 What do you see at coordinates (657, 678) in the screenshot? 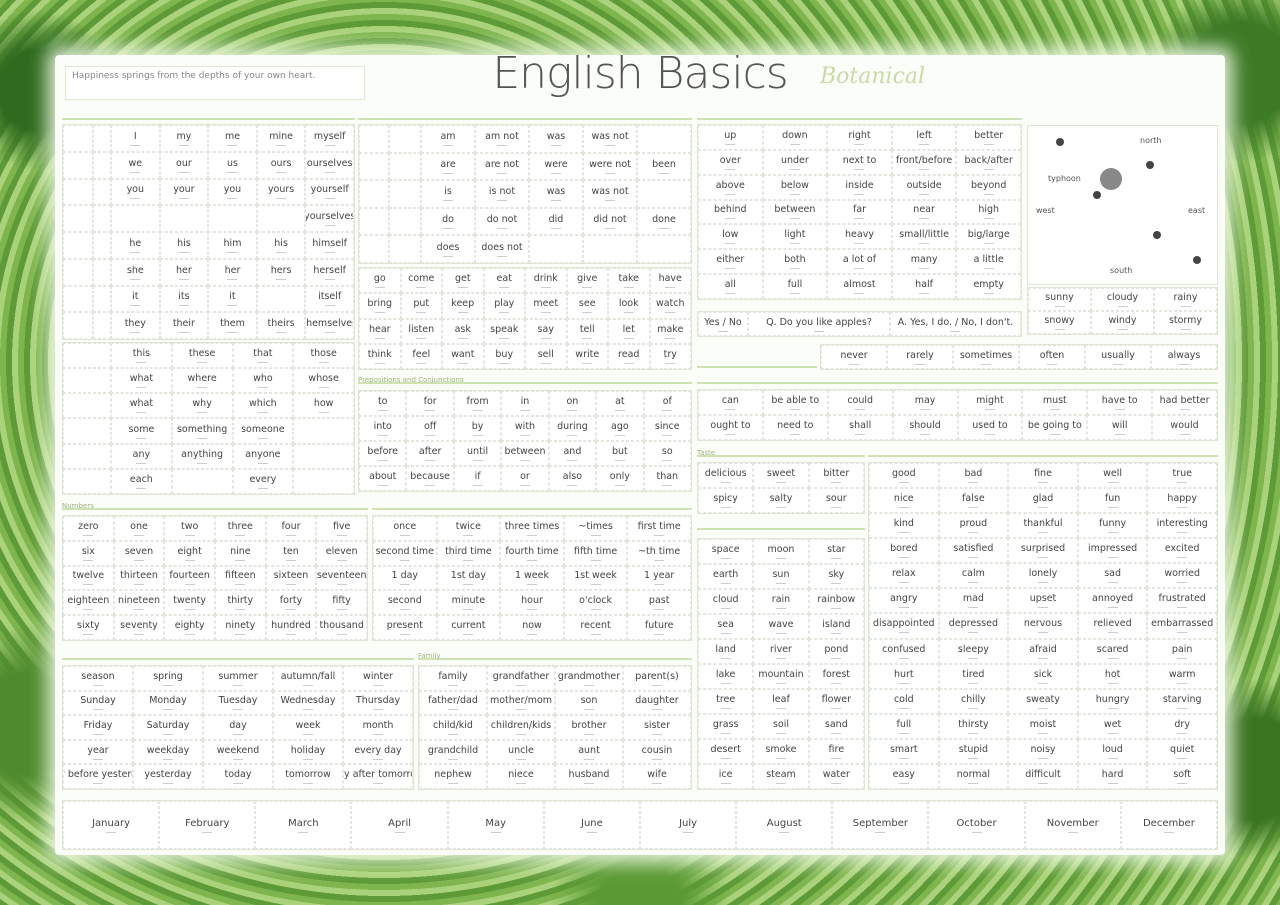
I see `word-cell: parent(s)` at bounding box center [657, 678].